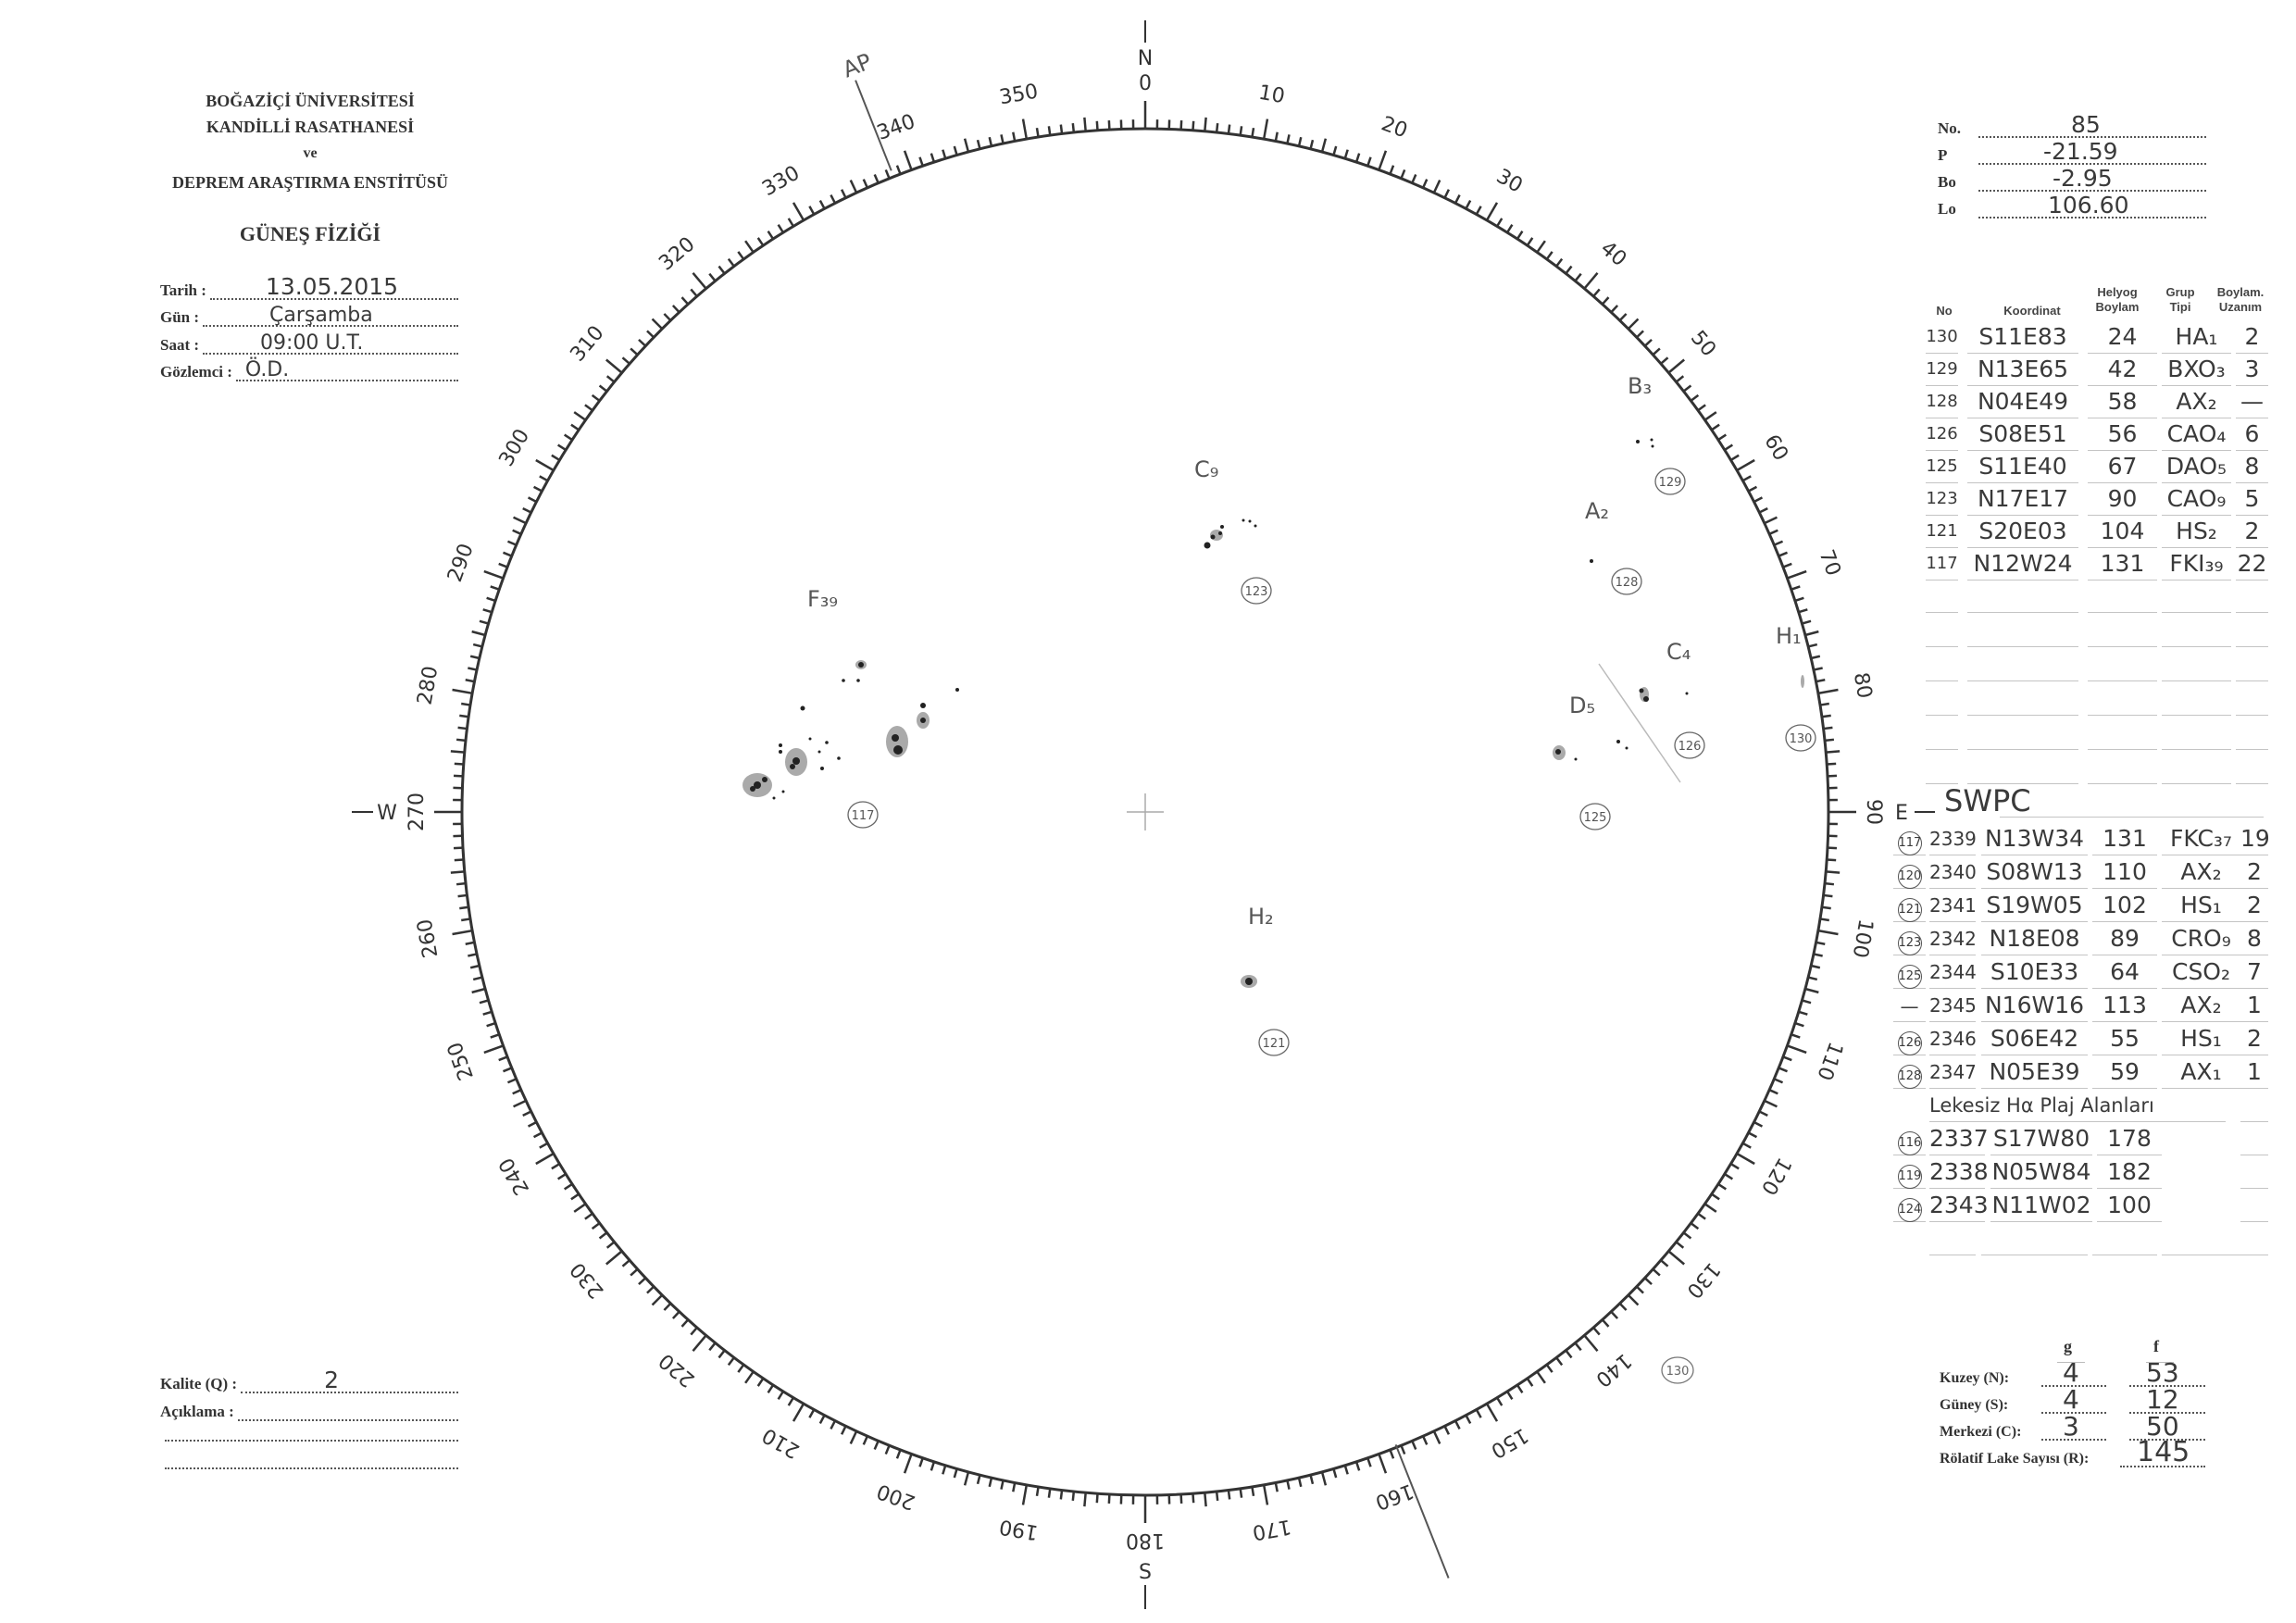 Image resolution: width=2296 pixels, height=1623 pixels. What do you see at coordinates (1582, 705) in the screenshot?
I see `group-label: D₅` at bounding box center [1582, 705].